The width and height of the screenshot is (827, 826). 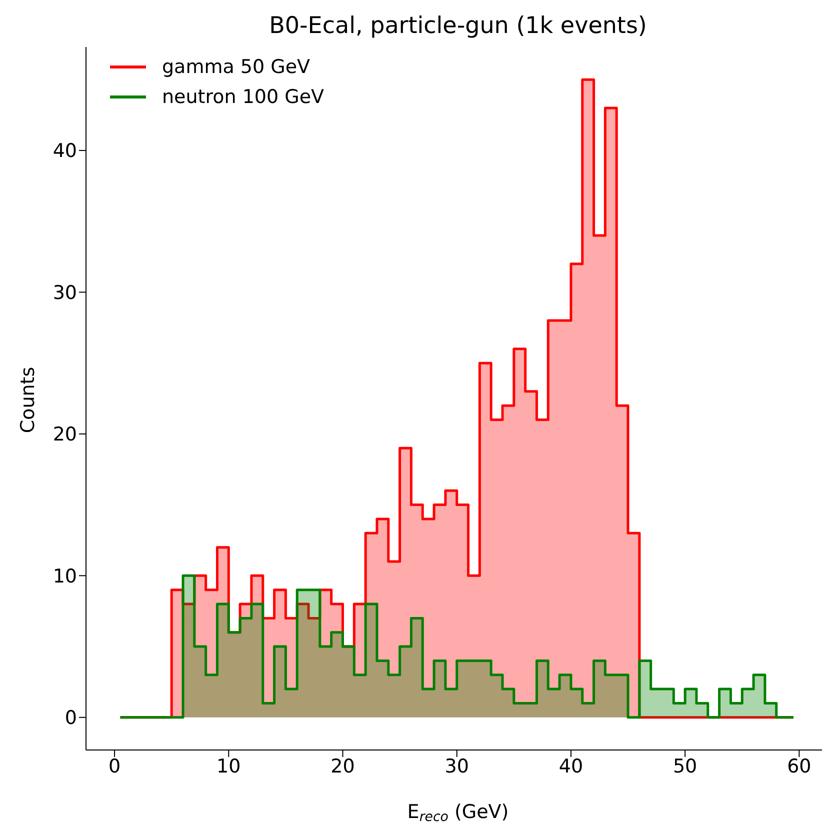 What do you see at coordinates (114, 766) in the screenshot?
I see `x-tick-label: 0` at bounding box center [114, 766].